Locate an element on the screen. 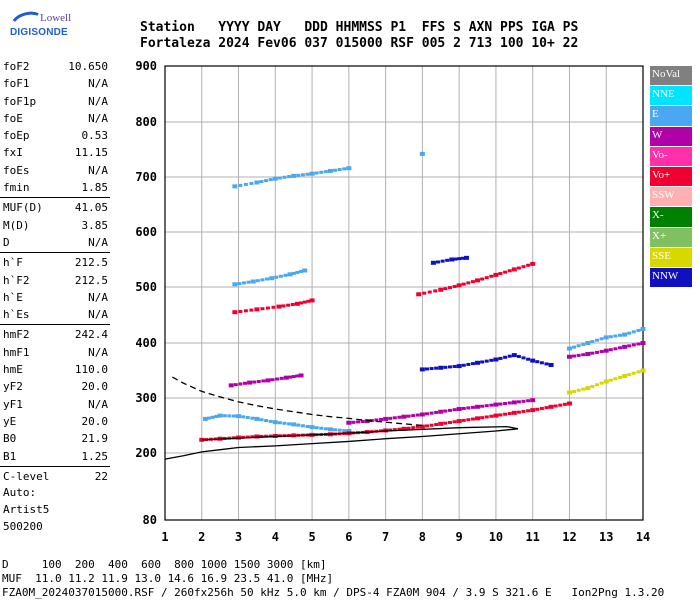 This screenshot has width=700, height=600. legend-item-sse: SSE is located at coordinates (671, 257).